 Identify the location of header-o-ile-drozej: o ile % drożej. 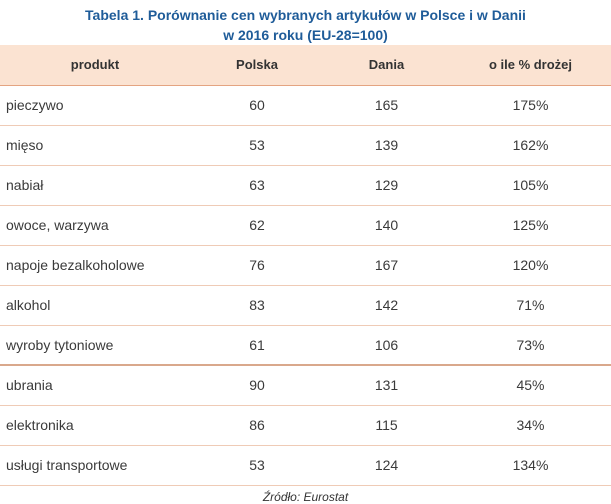
(530, 65).